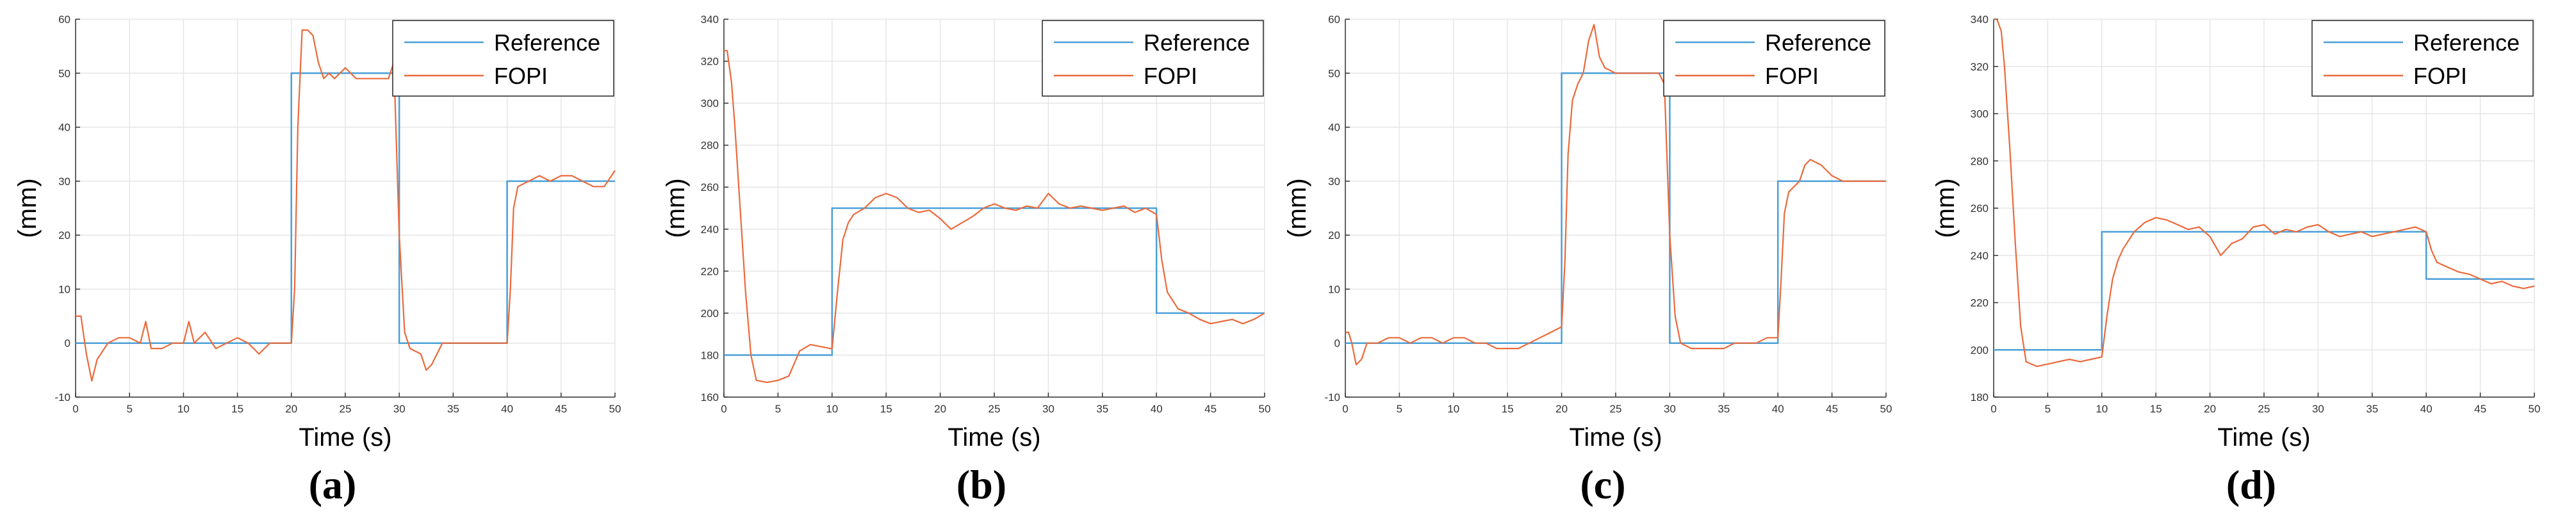 This screenshot has height=522, width=2576. Describe the element at coordinates (1602, 484) in the screenshot. I see `panel-label: (c)` at that location.